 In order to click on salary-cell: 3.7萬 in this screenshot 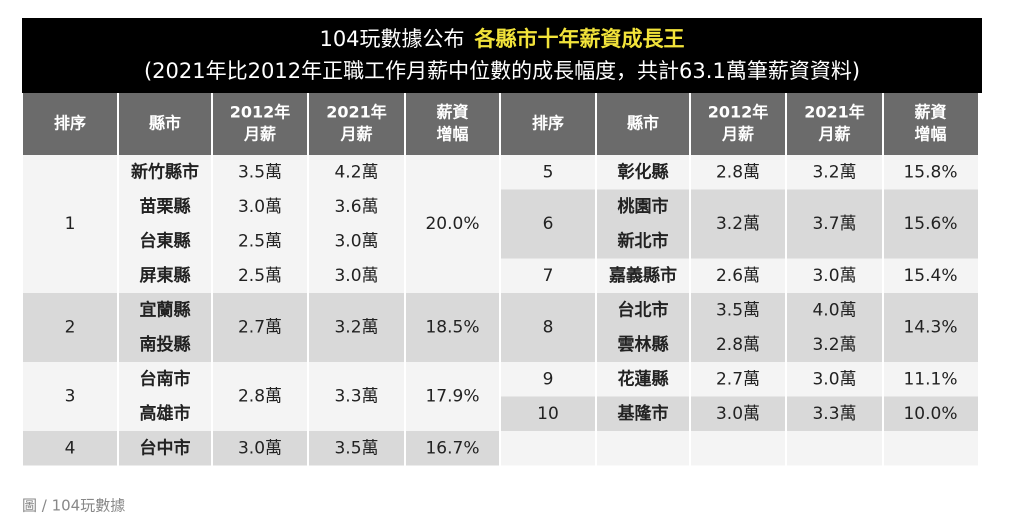, I will do `click(834, 224)`.